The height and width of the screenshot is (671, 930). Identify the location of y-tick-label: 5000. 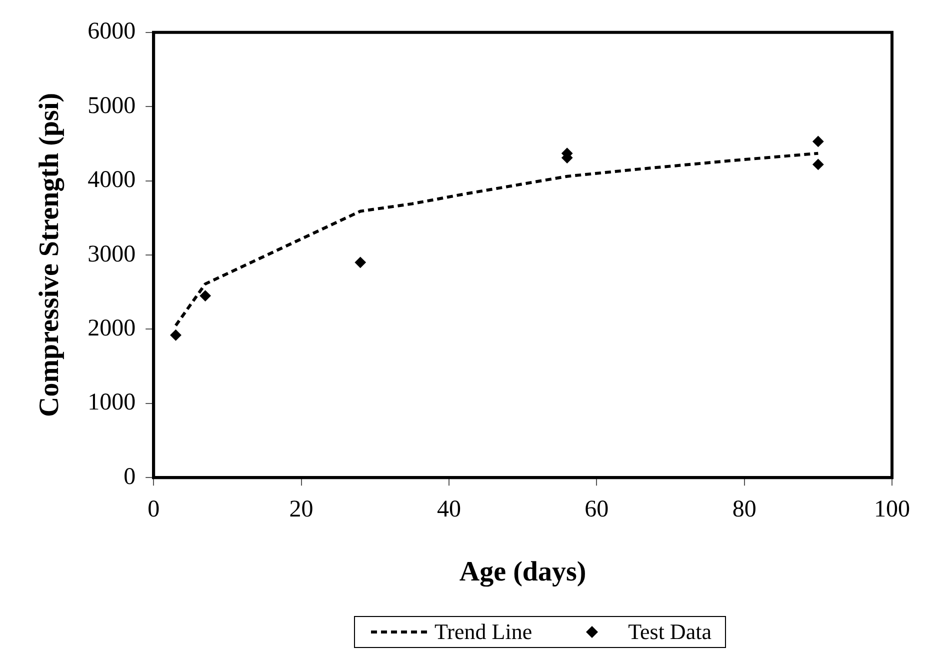
(112, 105).